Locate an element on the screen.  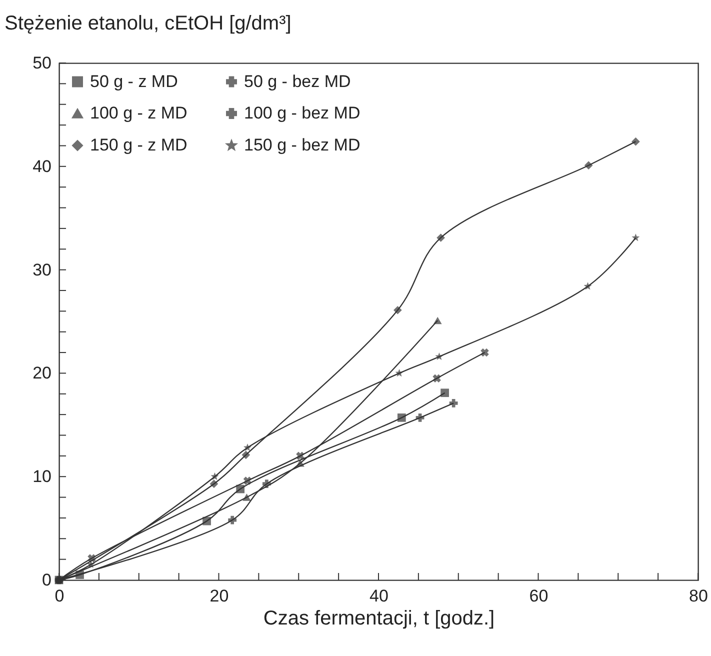
legend-label: 100 g - bez MD is located at coordinates (302, 113).